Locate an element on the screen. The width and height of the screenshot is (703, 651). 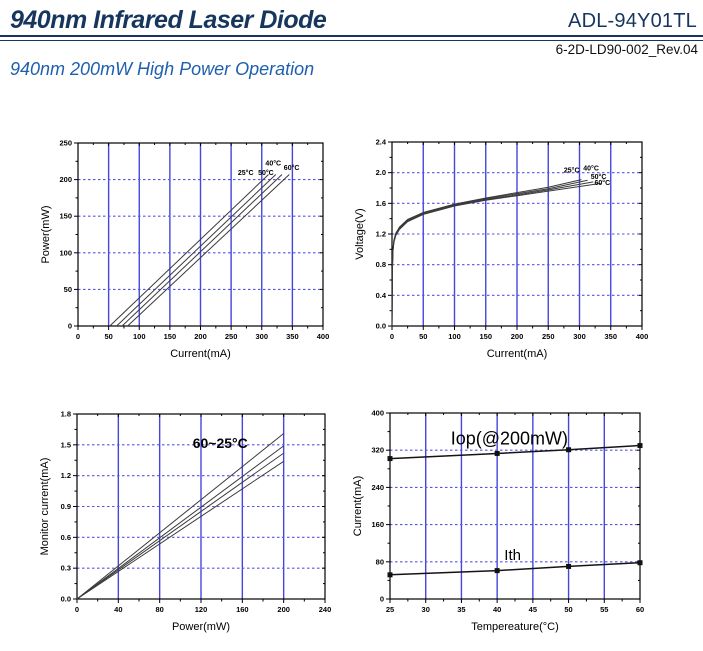
doc-number: 6-2D-LD90-002_Rev.04 is located at coordinates (626, 50).